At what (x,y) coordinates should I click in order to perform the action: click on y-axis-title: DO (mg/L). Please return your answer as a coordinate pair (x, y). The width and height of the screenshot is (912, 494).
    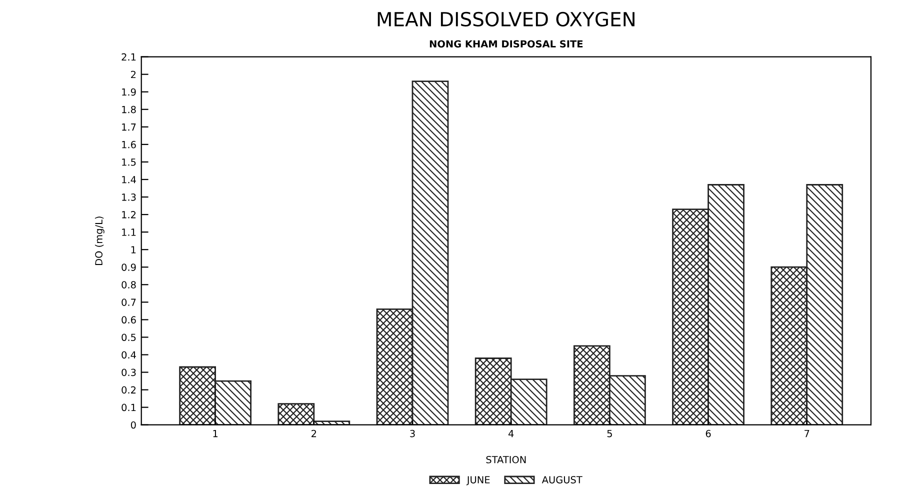
    Looking at the image, I should click on (99, 240).